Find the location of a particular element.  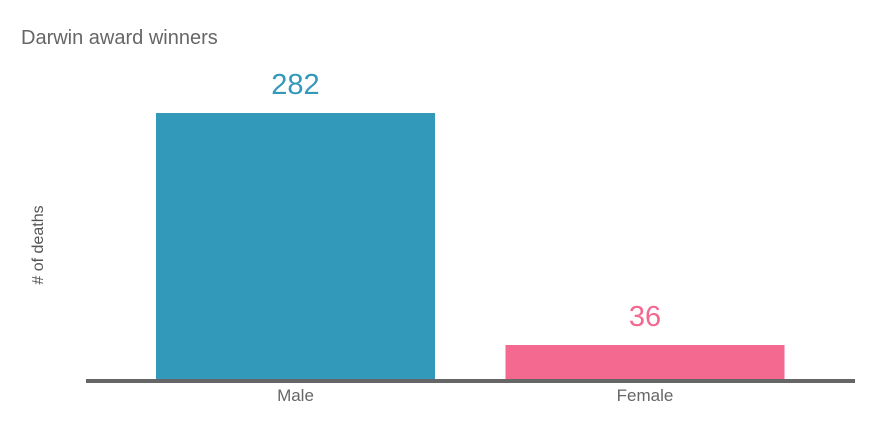

bar-female is located at coordinates (645, 362).